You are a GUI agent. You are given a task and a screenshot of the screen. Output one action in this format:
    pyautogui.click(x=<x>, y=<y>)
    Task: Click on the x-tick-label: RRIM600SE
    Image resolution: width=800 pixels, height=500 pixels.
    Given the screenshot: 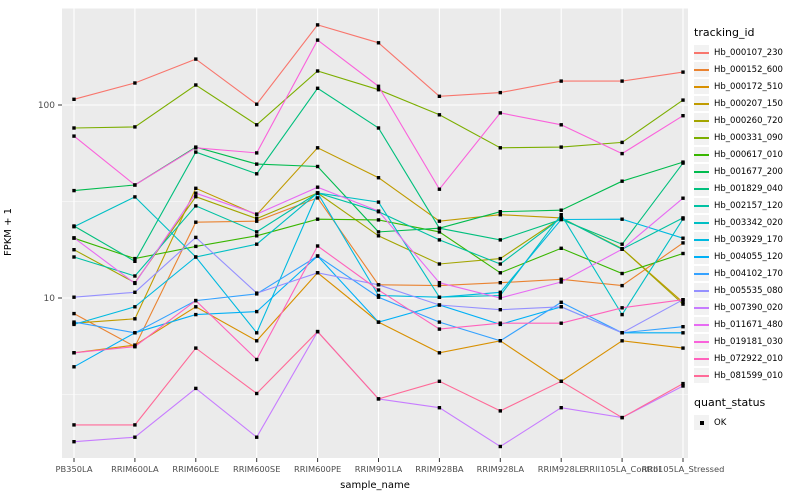 What is the action you would take?
    pyautogui.click(x=256, y=469)
    